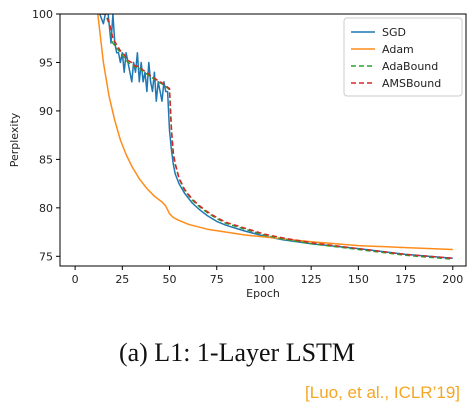  Describe the element at coordinates (46, 62) in the screenshot. I see `y-tick-label: 95` at that location.